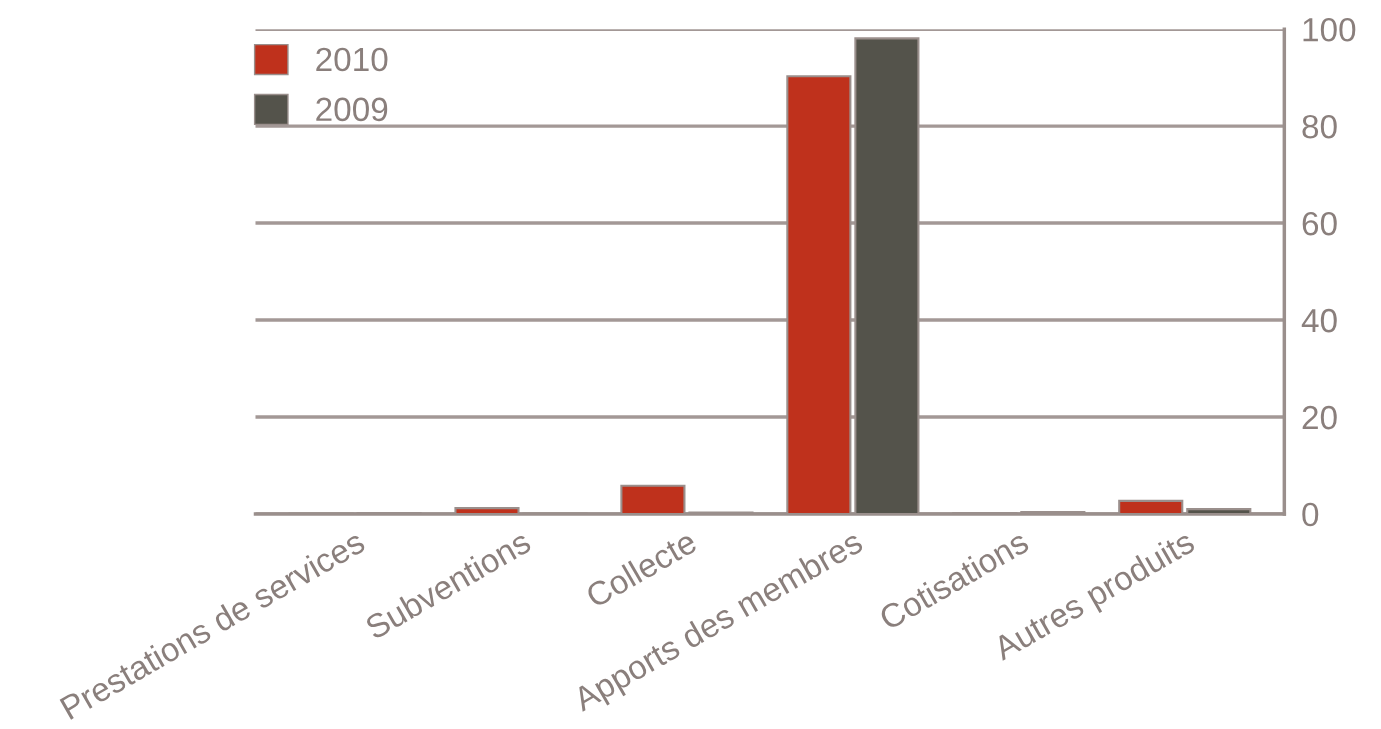 This screenshot has width=1381, height=729. What do you see at coordinates (352, 109) in the screenshot?
I see `legend-label: 2009` at bounding box center [352, 109].